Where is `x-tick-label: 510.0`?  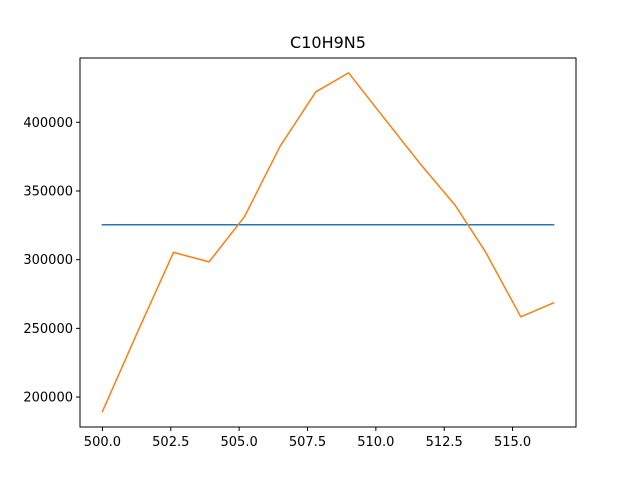
x-tick-label: 510.0 is located at coordinates (375, 442).